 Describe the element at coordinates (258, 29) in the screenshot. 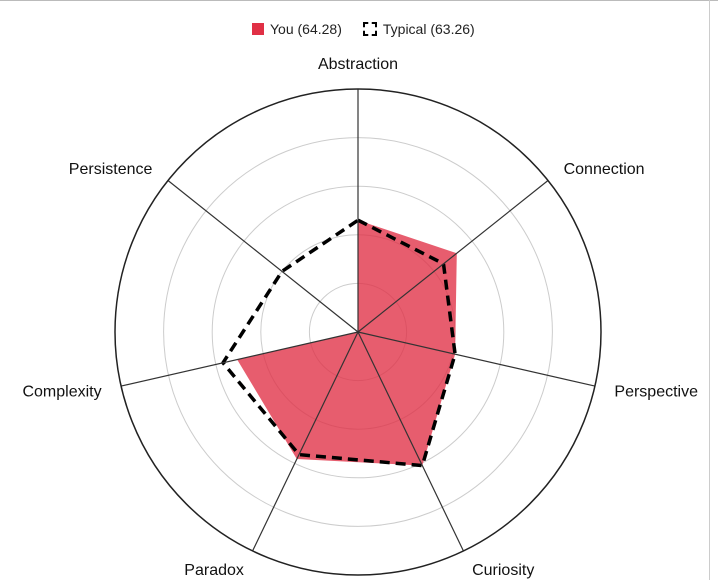

I see `legend-swatch-you` at that location.